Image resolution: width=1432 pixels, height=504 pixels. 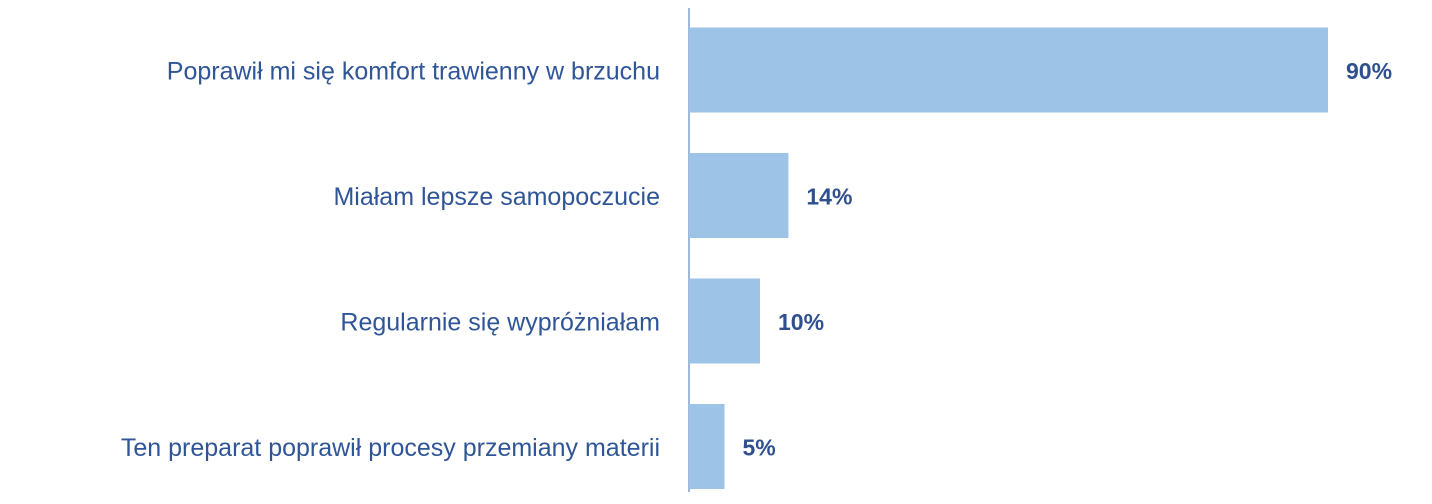 What do you see at coordinates (759, 448) in the screenshot?
I see `value-label: 5%` at bounding box center [759, 448].